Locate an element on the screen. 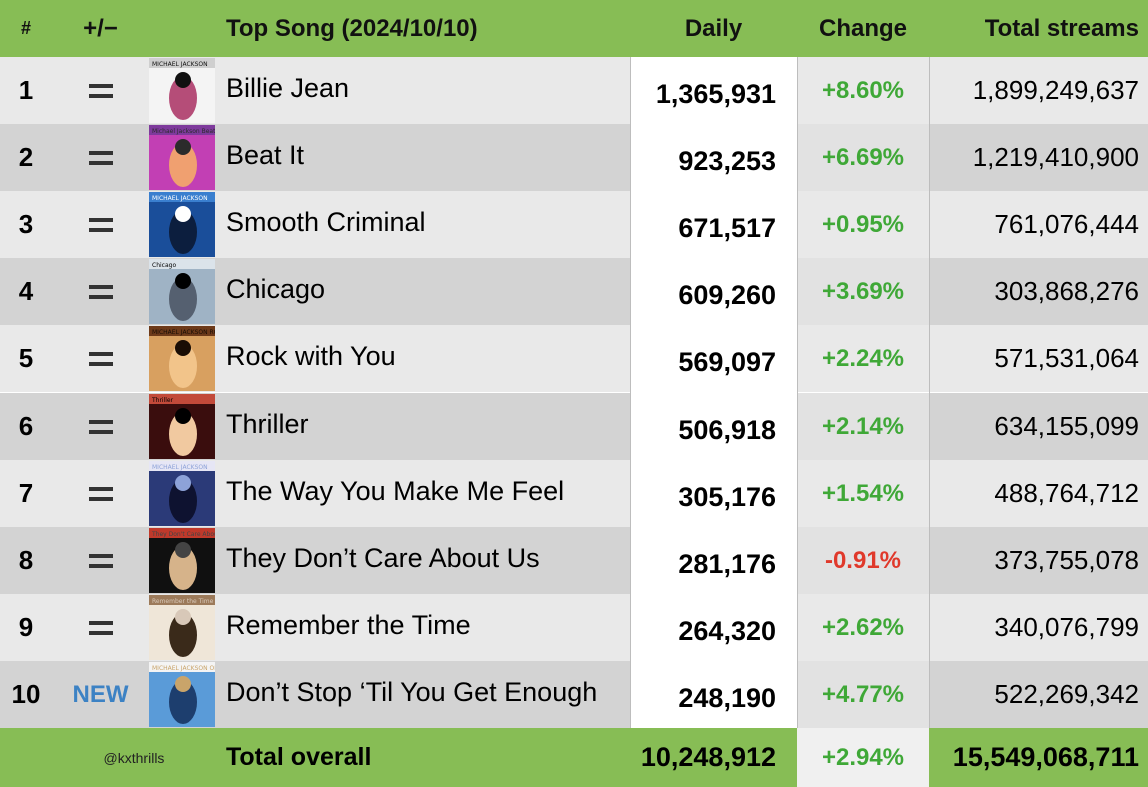  change-percent: +6.69% is located at coordinates (863, 157).